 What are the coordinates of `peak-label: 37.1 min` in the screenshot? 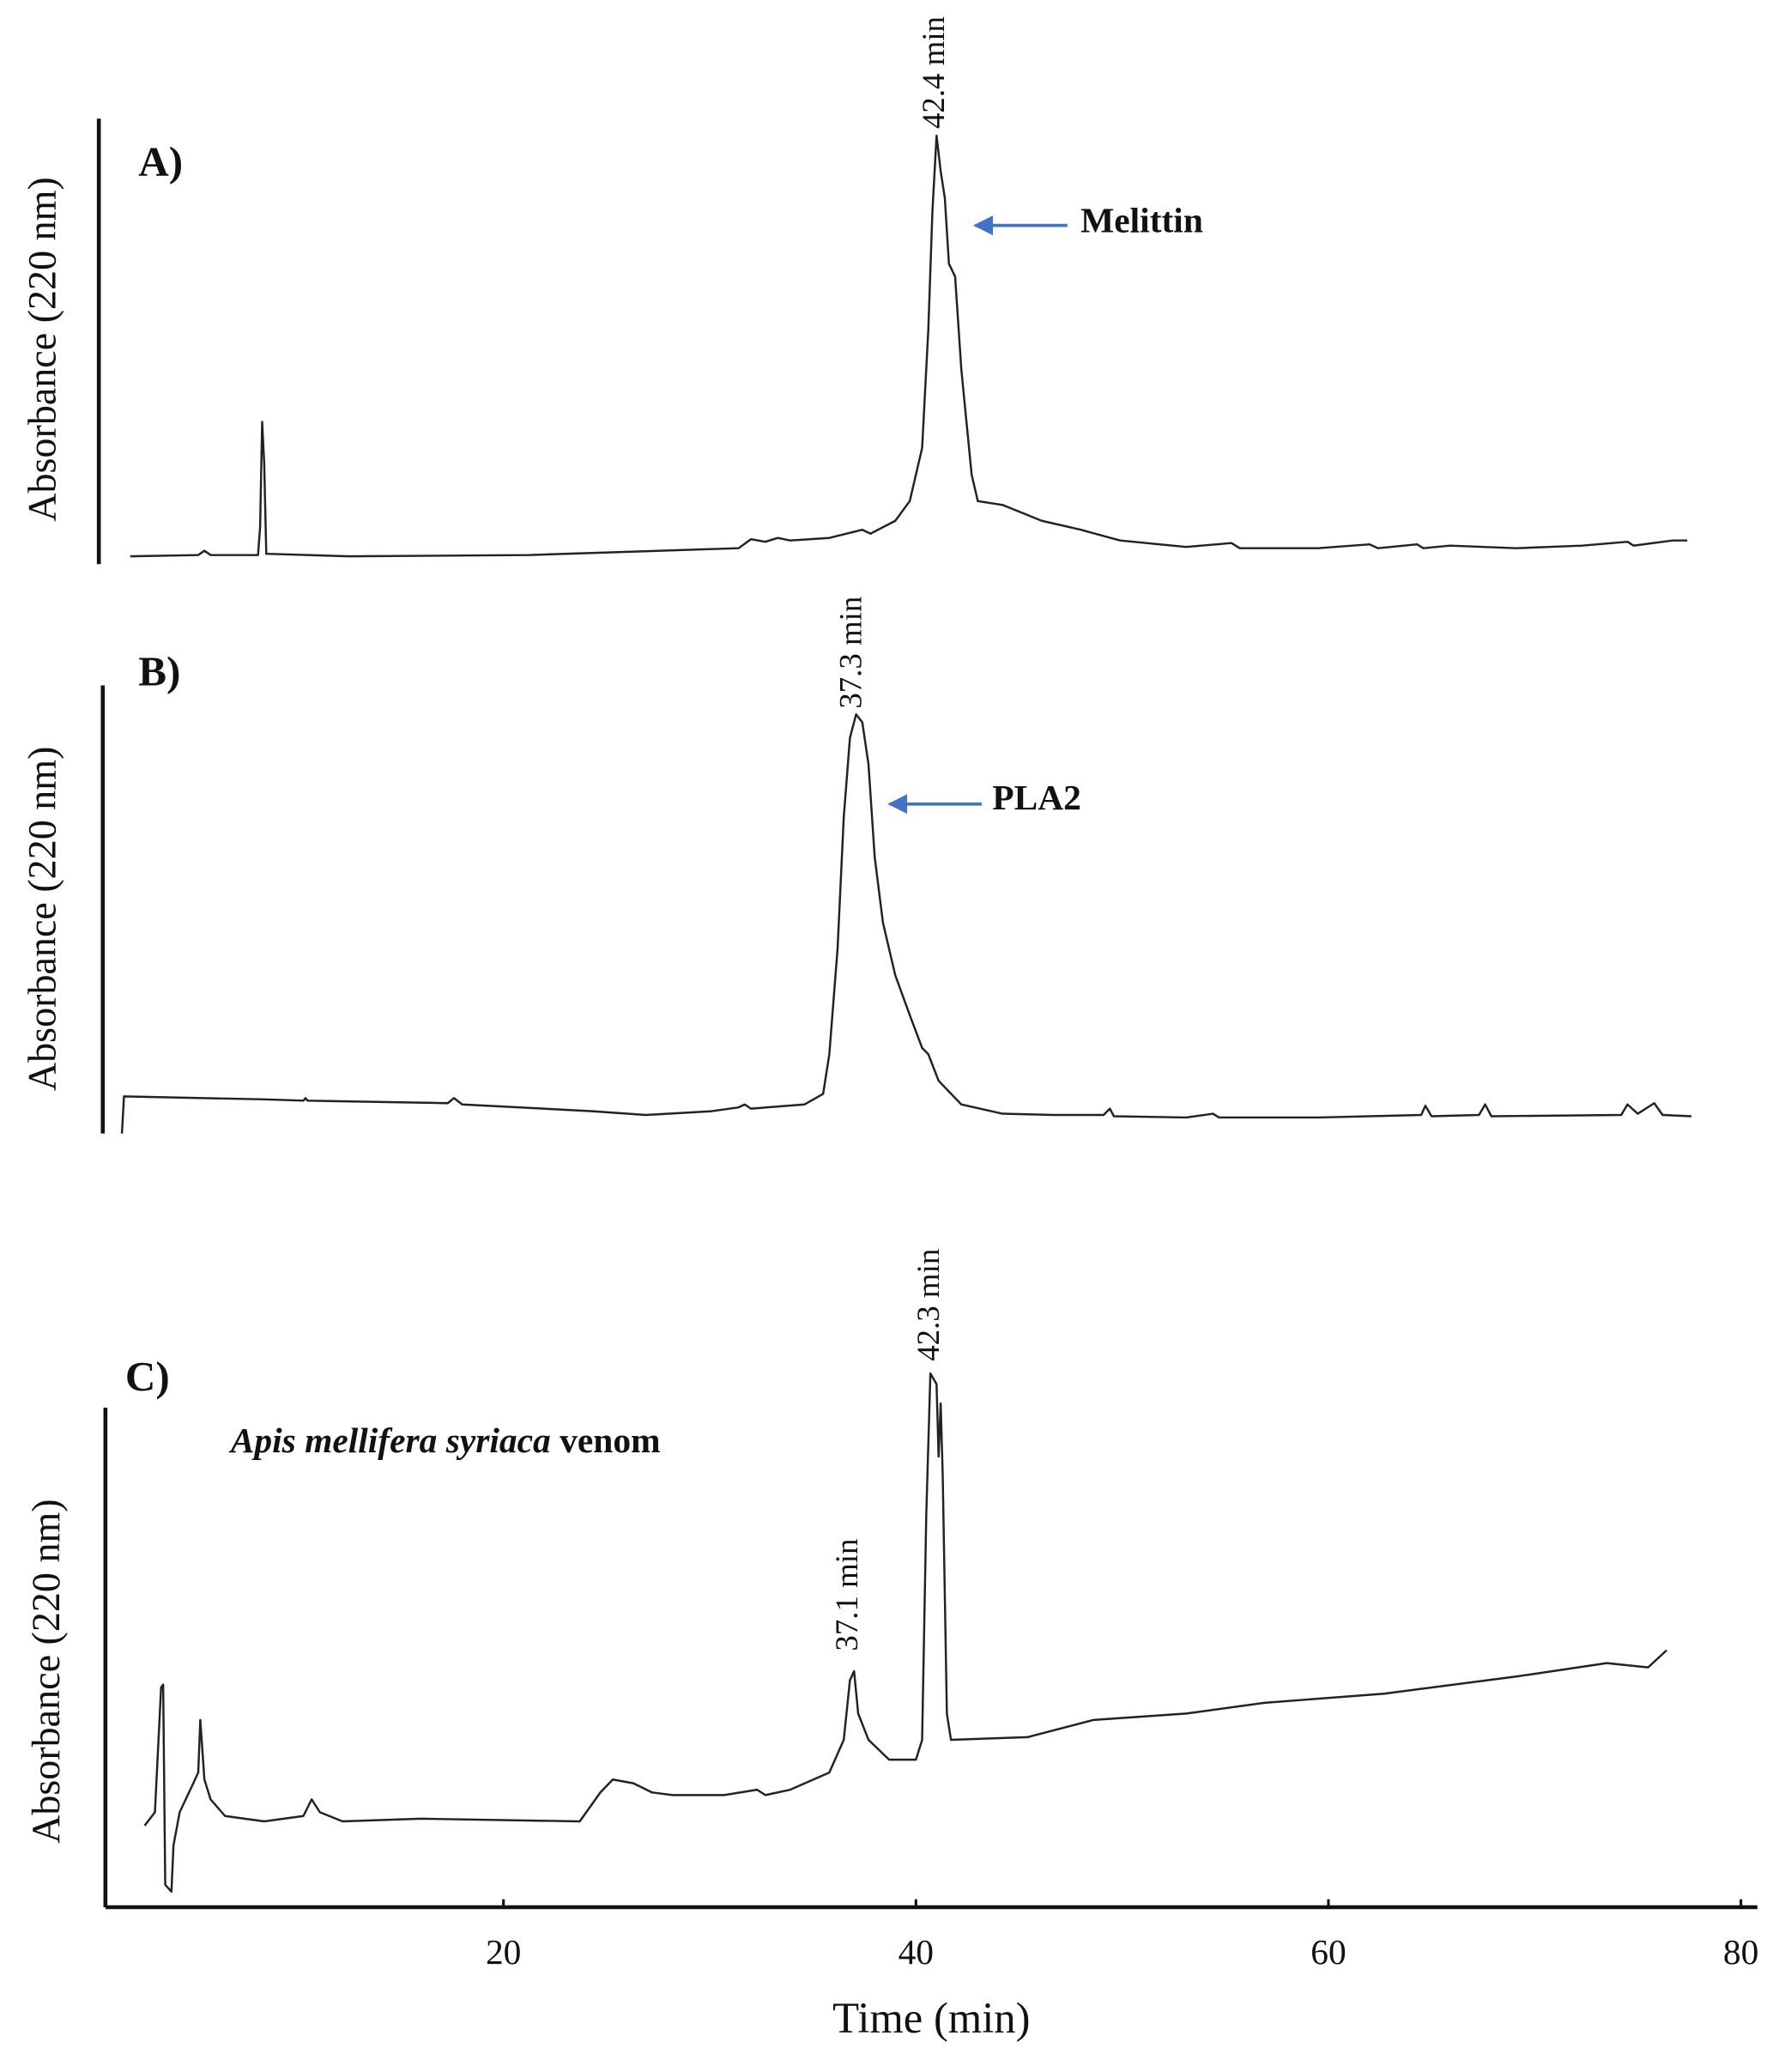 It's located at (846, 1595).